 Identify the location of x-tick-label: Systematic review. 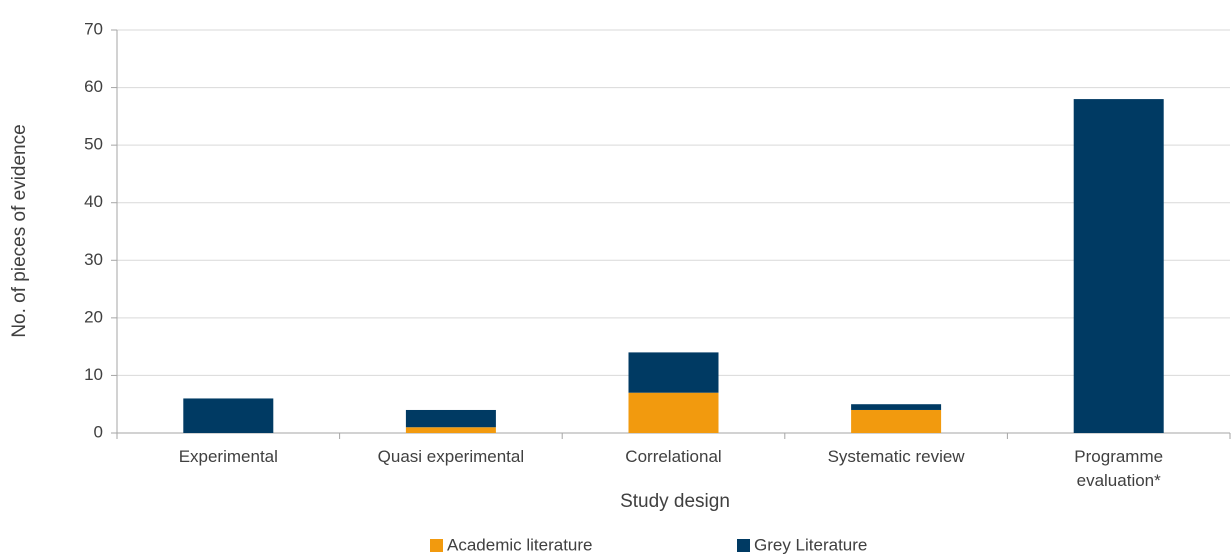
(896, 456).